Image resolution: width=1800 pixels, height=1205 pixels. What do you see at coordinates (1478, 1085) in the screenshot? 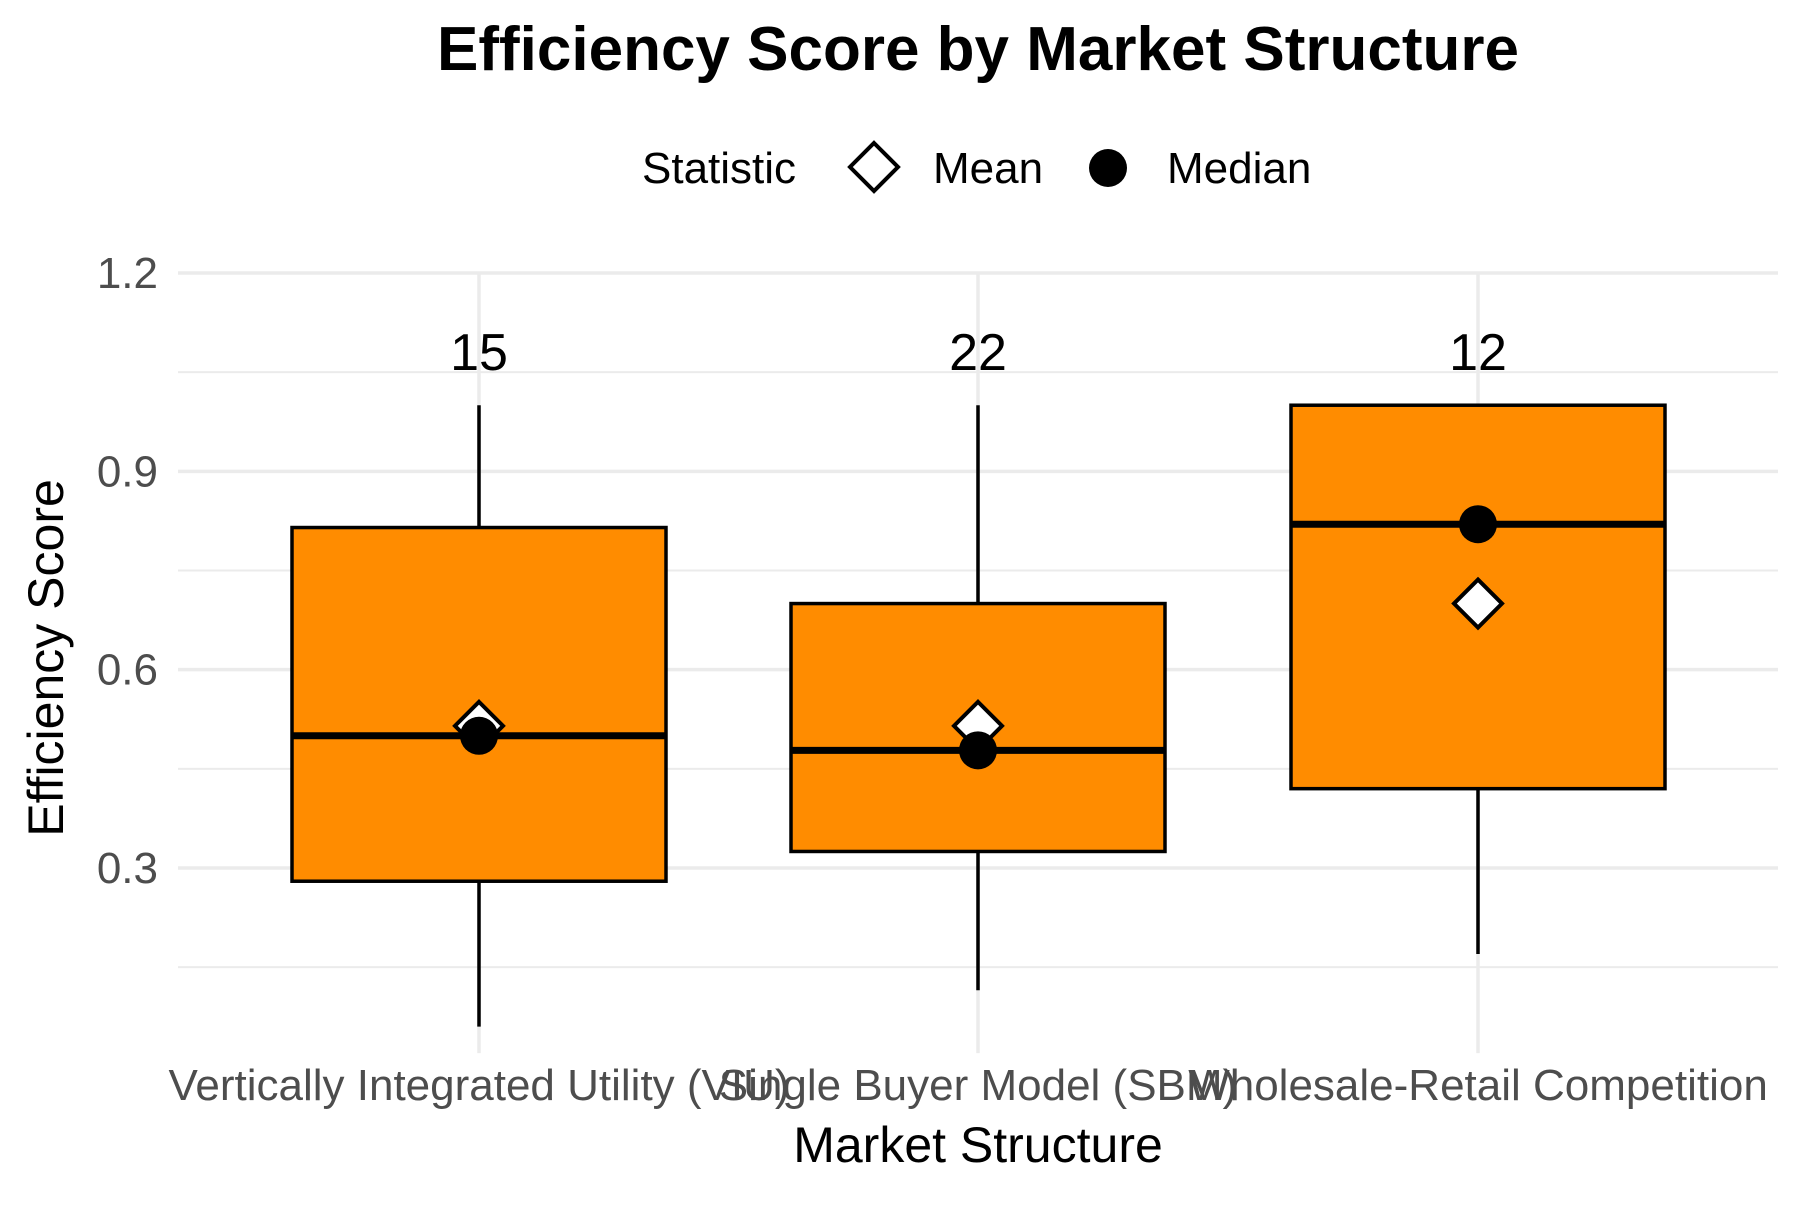
I see `x-tick-label: Wholesale-Retail Competition` at bounding box center [1478, 1085].